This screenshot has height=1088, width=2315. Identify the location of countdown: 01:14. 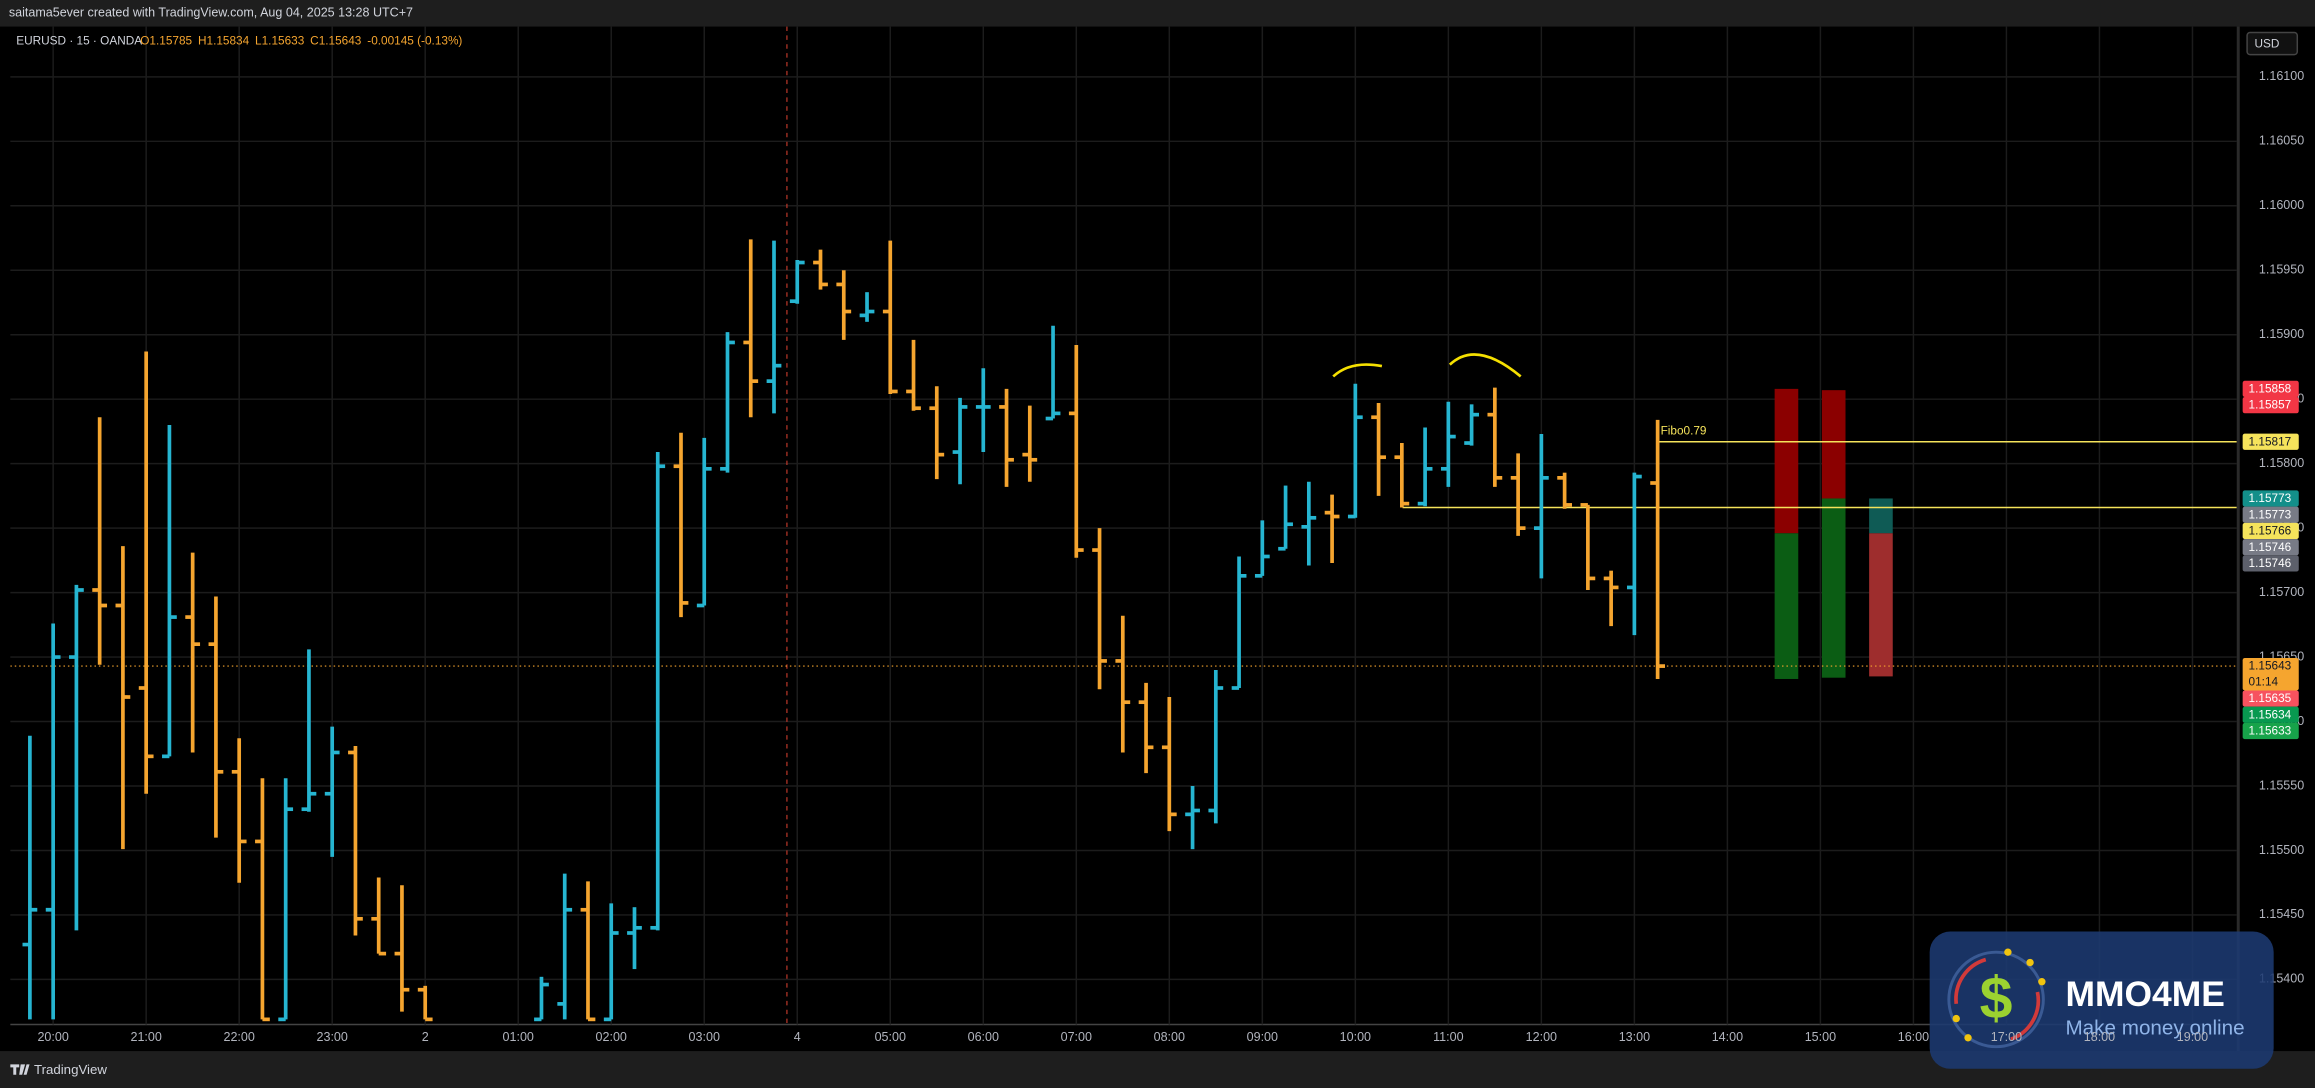
(2264, 681).